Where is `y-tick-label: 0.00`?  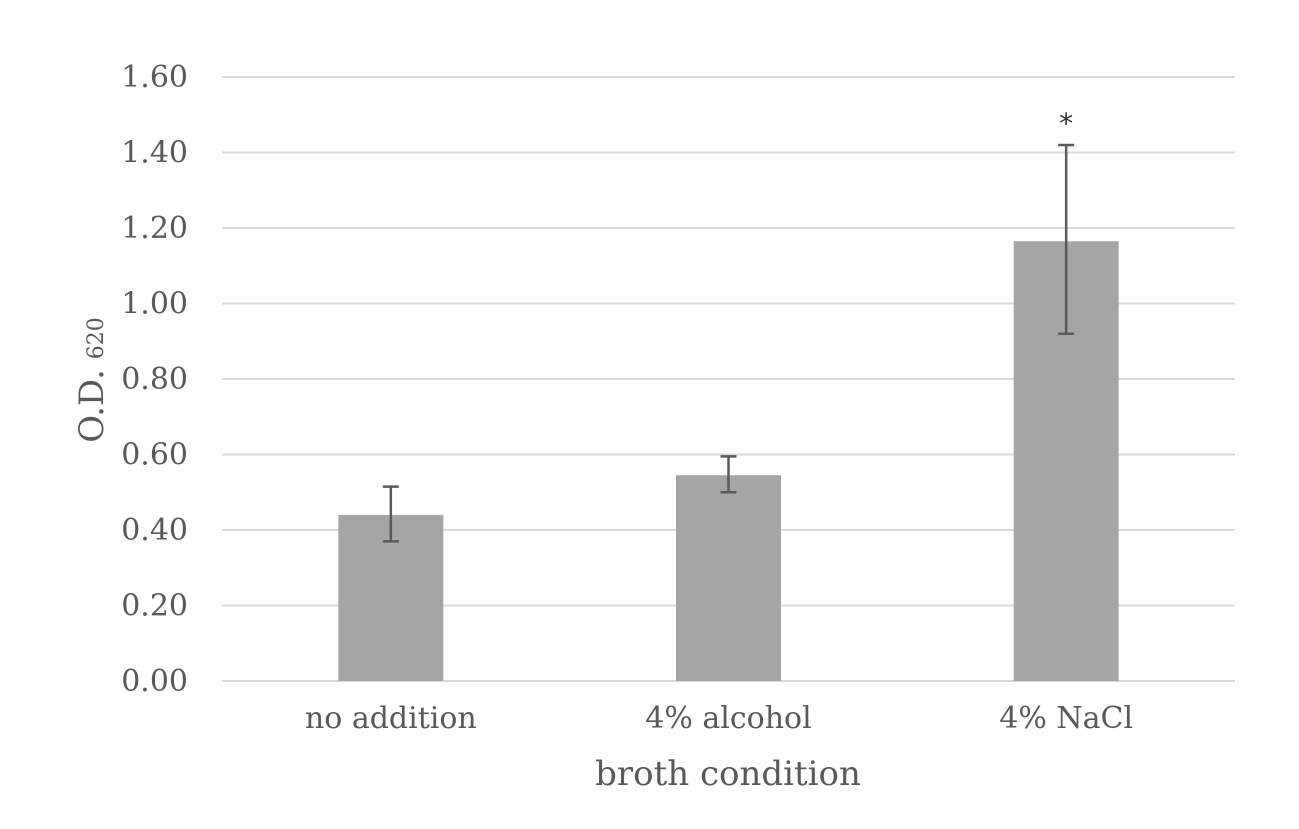
y-tick-label: 0.00 is located at coordinates (154, 681).